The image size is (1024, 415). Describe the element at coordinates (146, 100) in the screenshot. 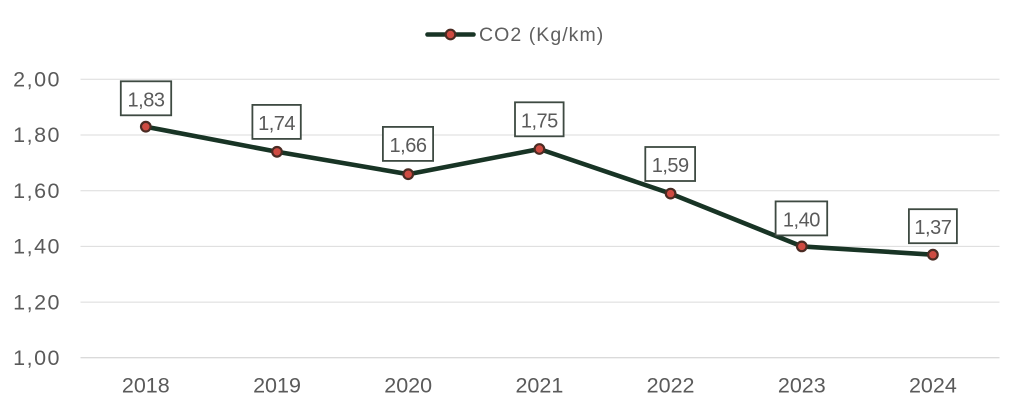

I see `svg-text: 1,83` at that location.